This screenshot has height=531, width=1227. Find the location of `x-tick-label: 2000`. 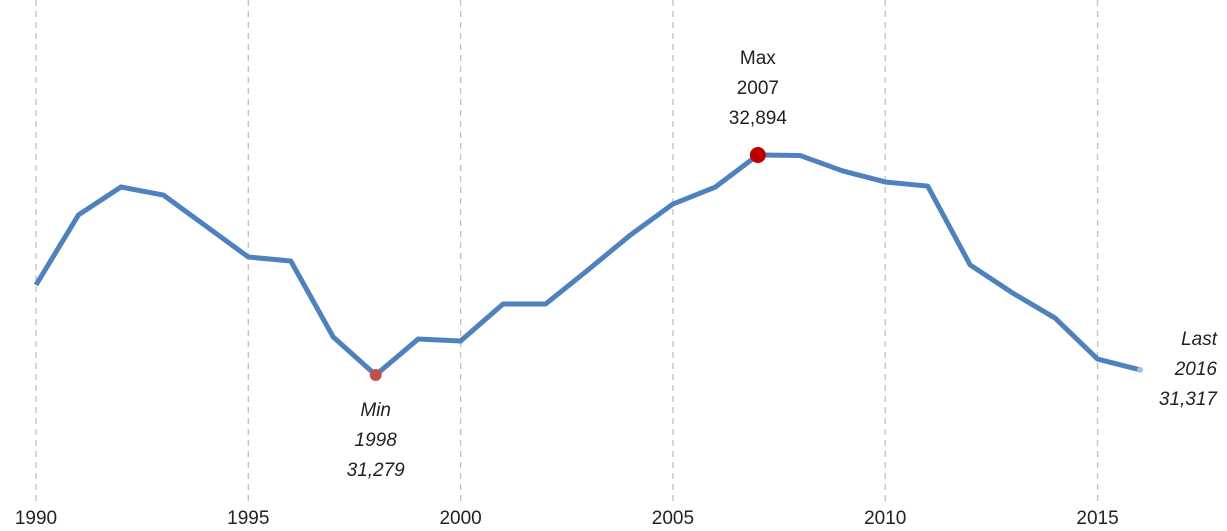

x-tick-label: 2000 is located at coordinates (460, 518).